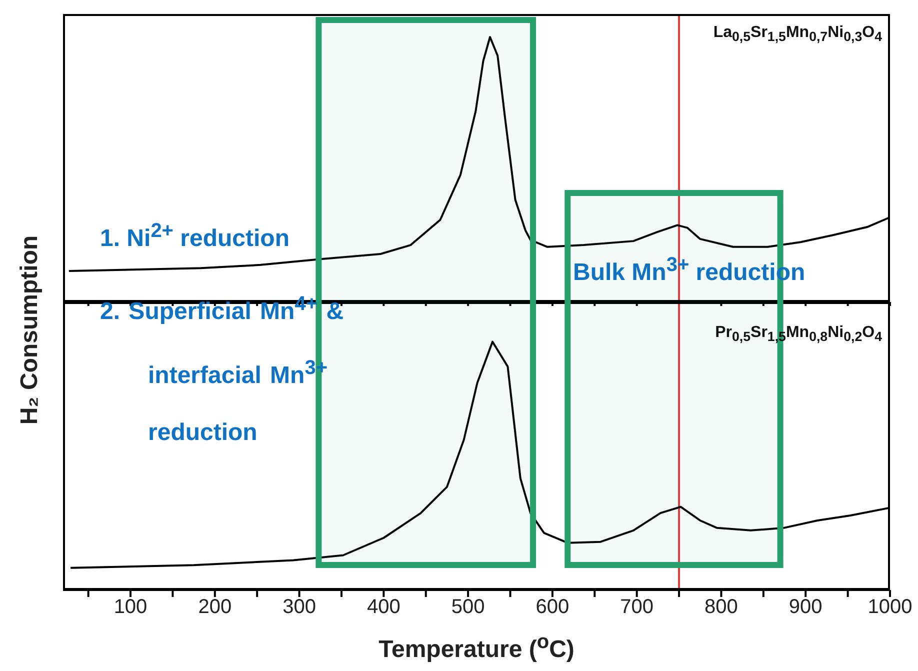  Describe the element at coordinates (383, 607) in the screenshot. I see `x-tick-label: 400` at that location.